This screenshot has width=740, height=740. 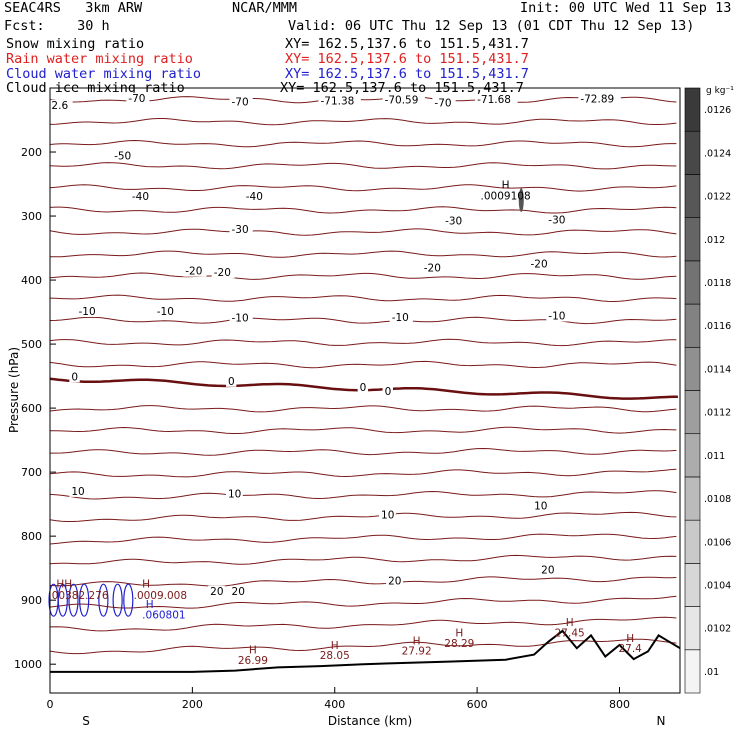 What do you see at coordinates (619, 704) in the screenshot?
I see `x-tick-label: 800` at bounding box center [619, 704].